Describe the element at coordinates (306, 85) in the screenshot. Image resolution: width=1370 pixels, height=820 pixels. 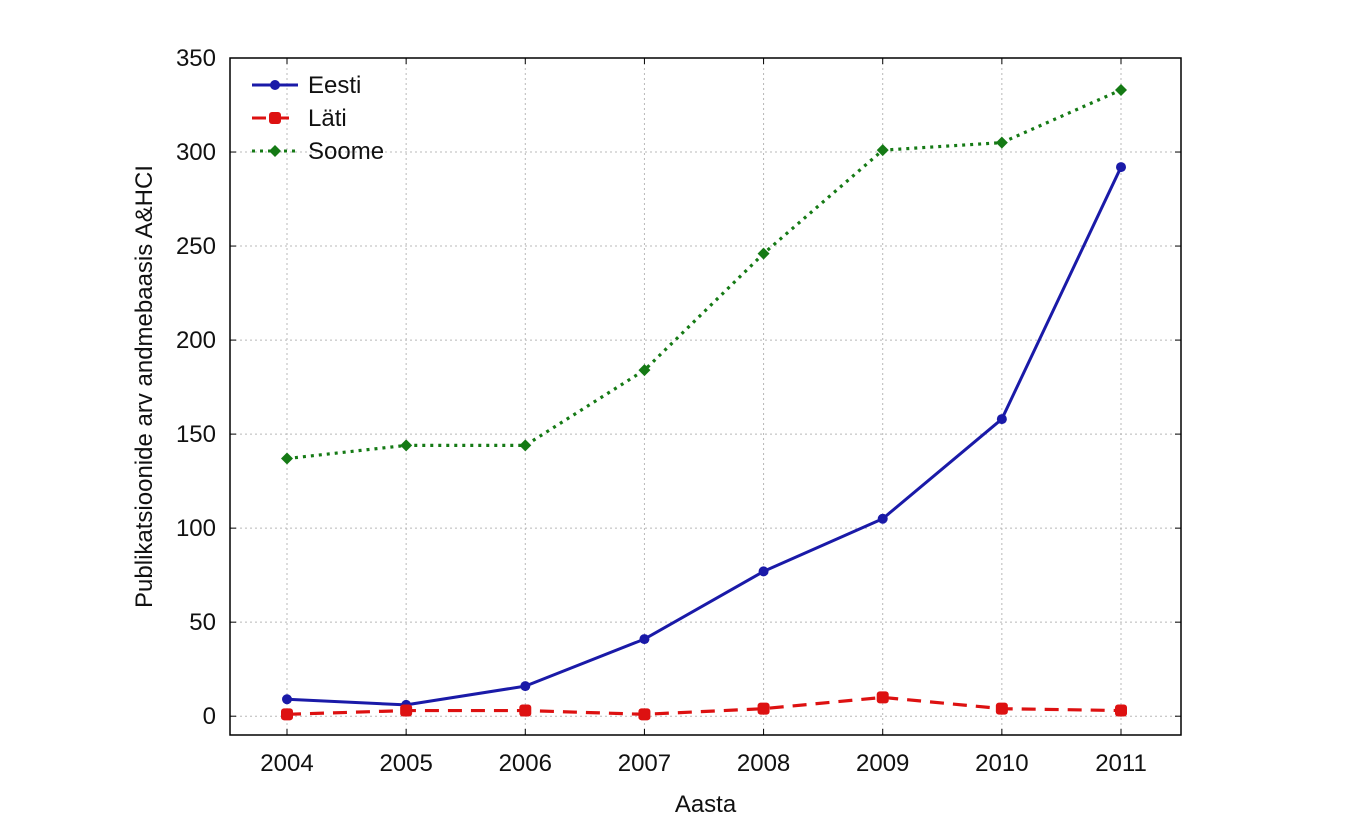
I see `legend-item-eesti: Eesti` at that location.